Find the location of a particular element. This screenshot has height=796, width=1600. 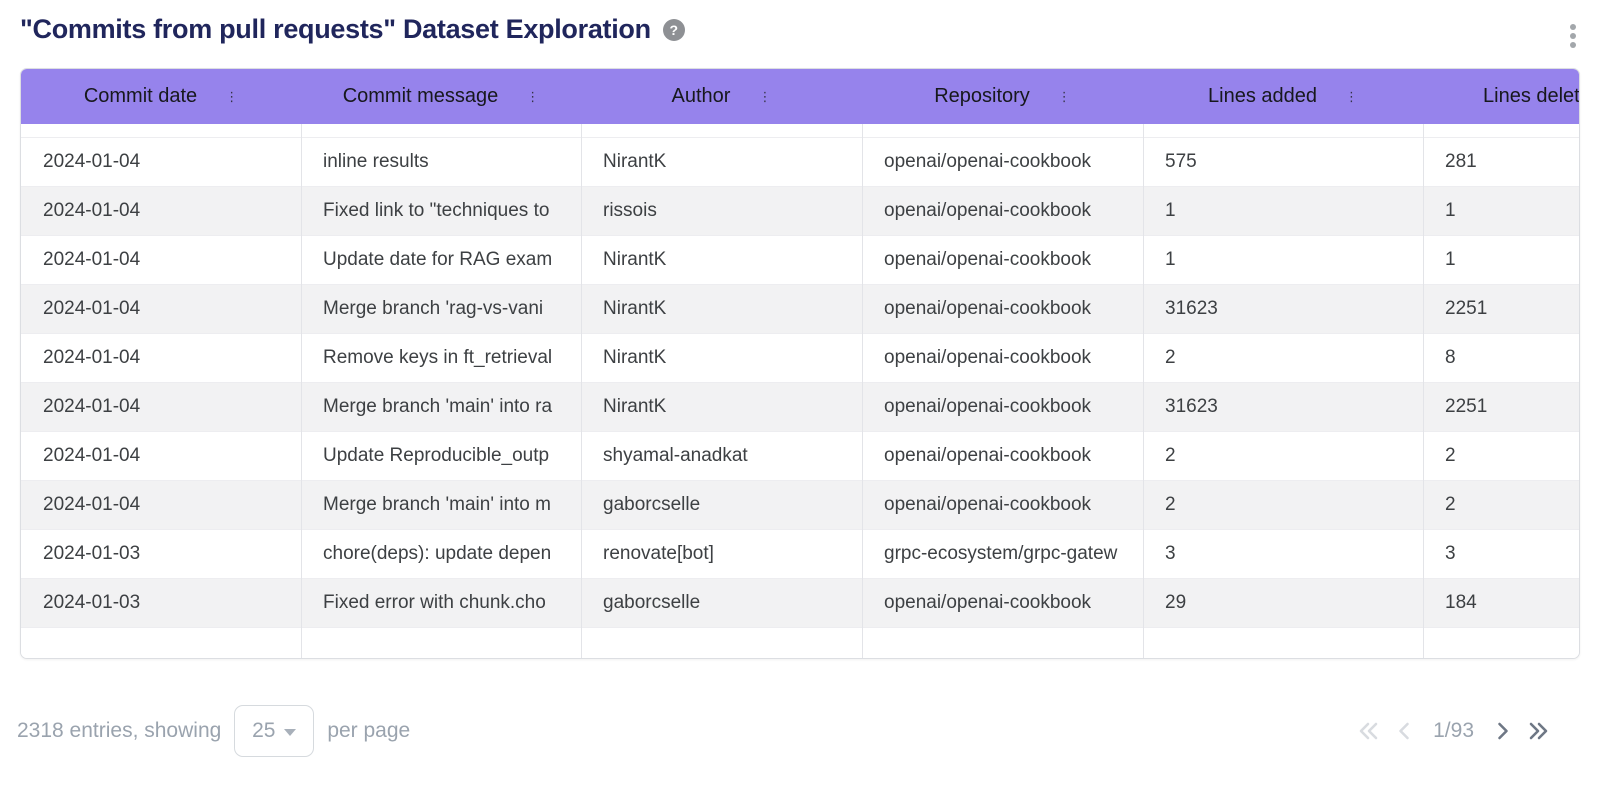

cell-author: gaborcselle is located at coordinates (652, 504).